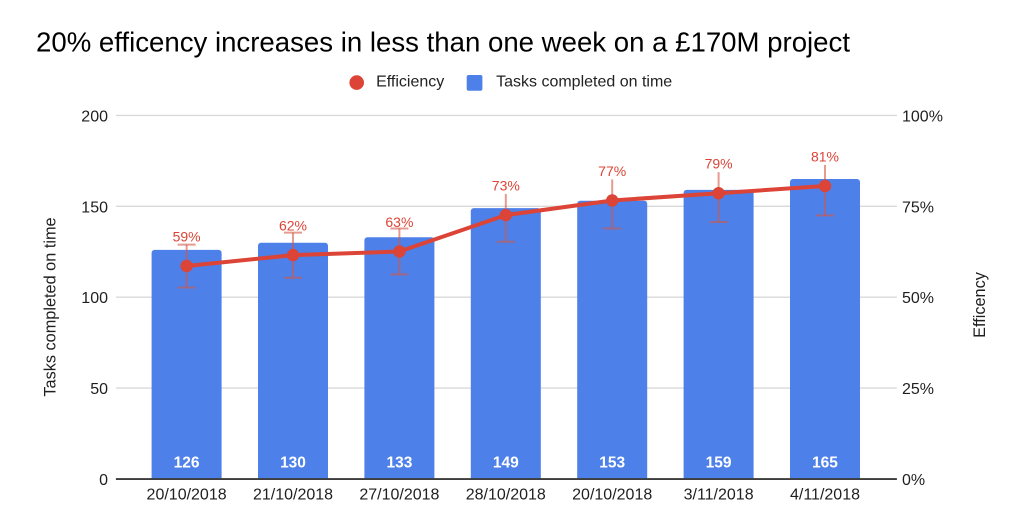 This screenshot has height=531, width=1024. I want to click on svg-text: 100, so click(94, 298).